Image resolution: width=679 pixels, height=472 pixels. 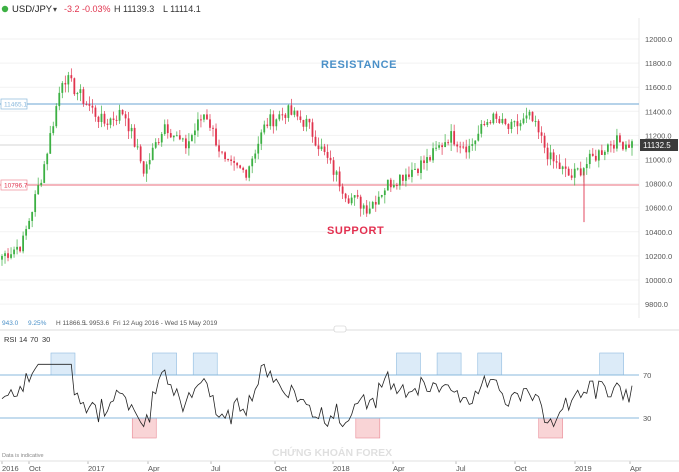 I want to click on price-tick-label: 11200.0, so click(x=658, y=135).